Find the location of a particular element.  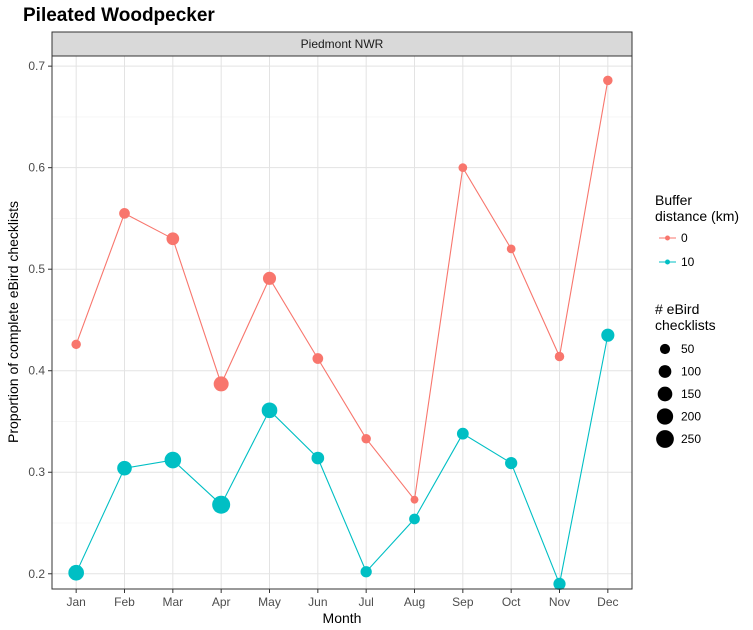

y-tick-label: 0.7 is located at coordinates (36, 66).